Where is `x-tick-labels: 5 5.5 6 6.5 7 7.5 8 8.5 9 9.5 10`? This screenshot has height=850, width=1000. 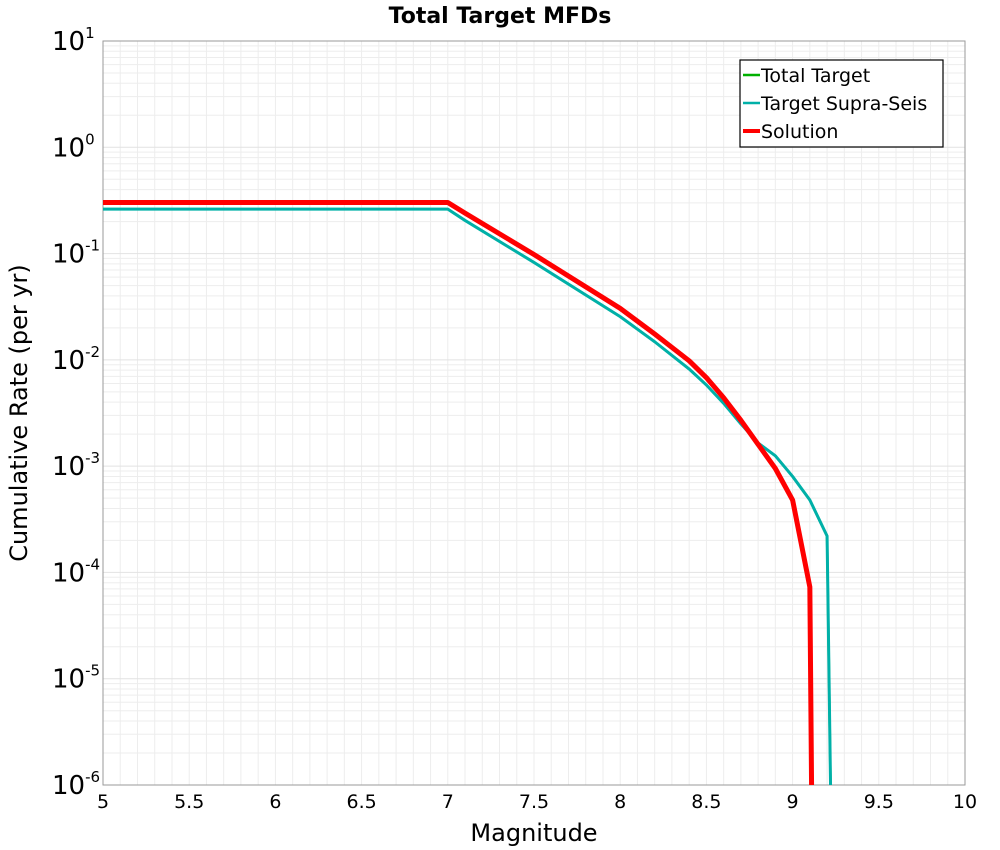
x-tick-labels: 5 5.5 6 6.5 7 7.5 8 8.5 9 9.5 10 is located at coordinates (537, 802).